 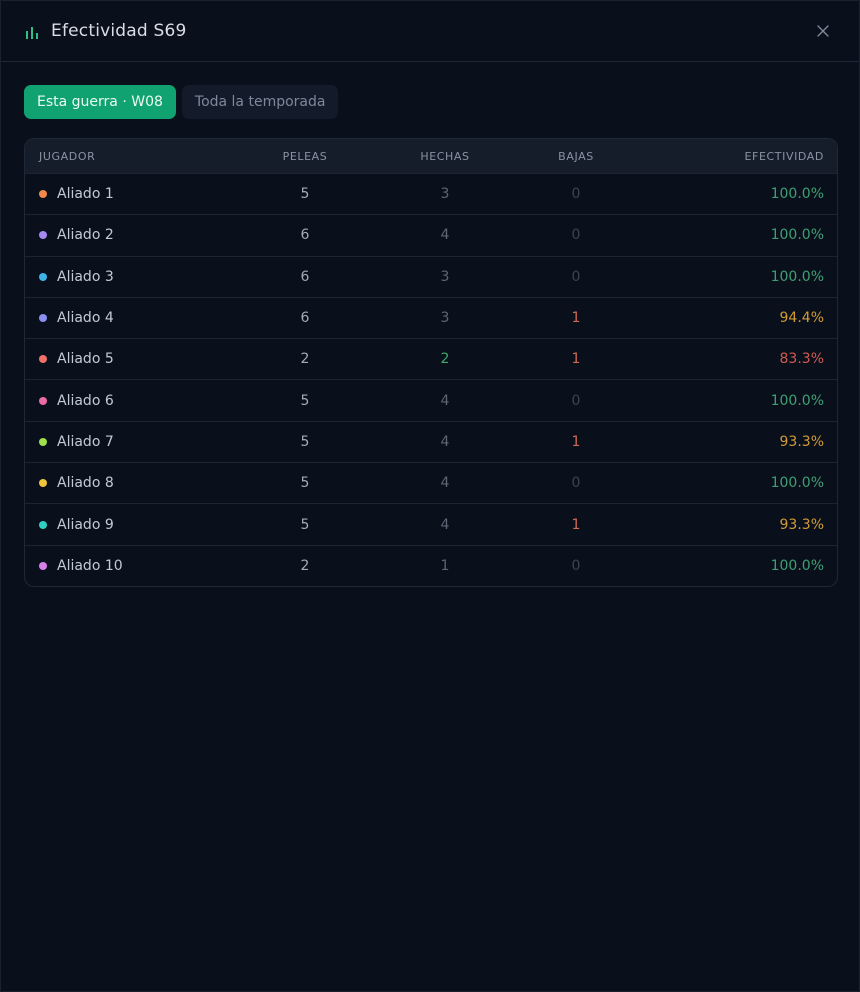 I want to click on player-cell: Aliado 2, so click(x=130, y=235).